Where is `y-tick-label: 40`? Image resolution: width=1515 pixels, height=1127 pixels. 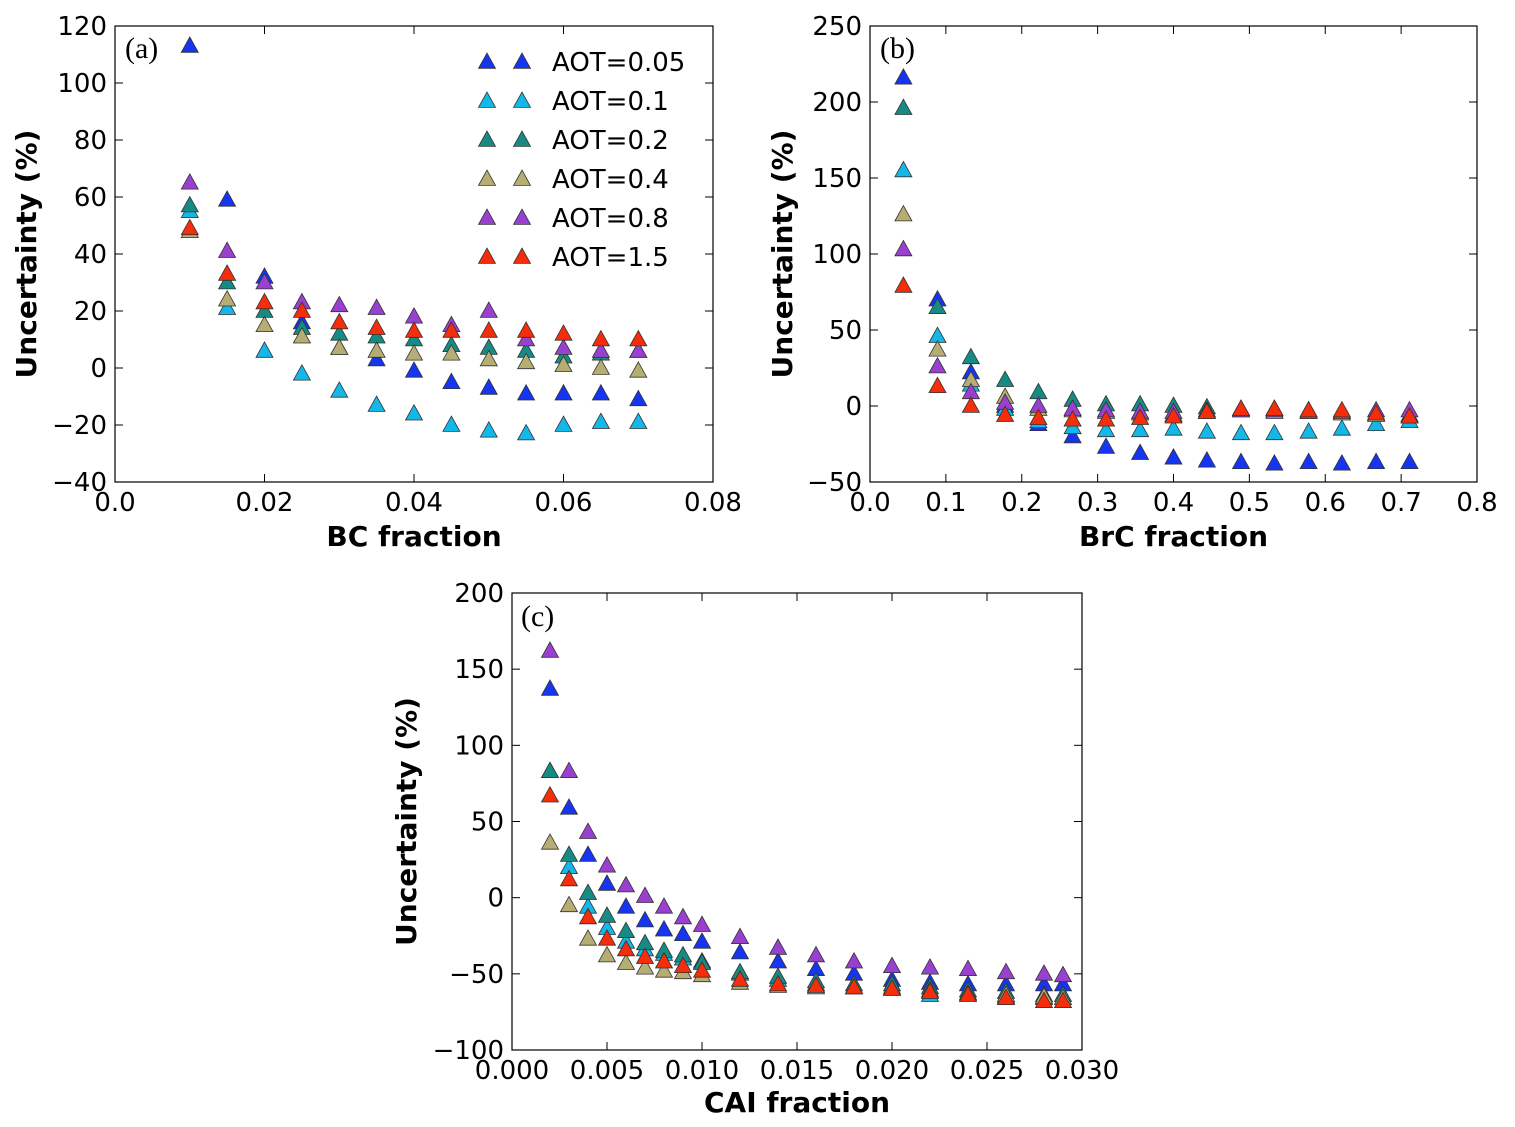
y-tick-label: 40 is located at coordinates (90, 255).